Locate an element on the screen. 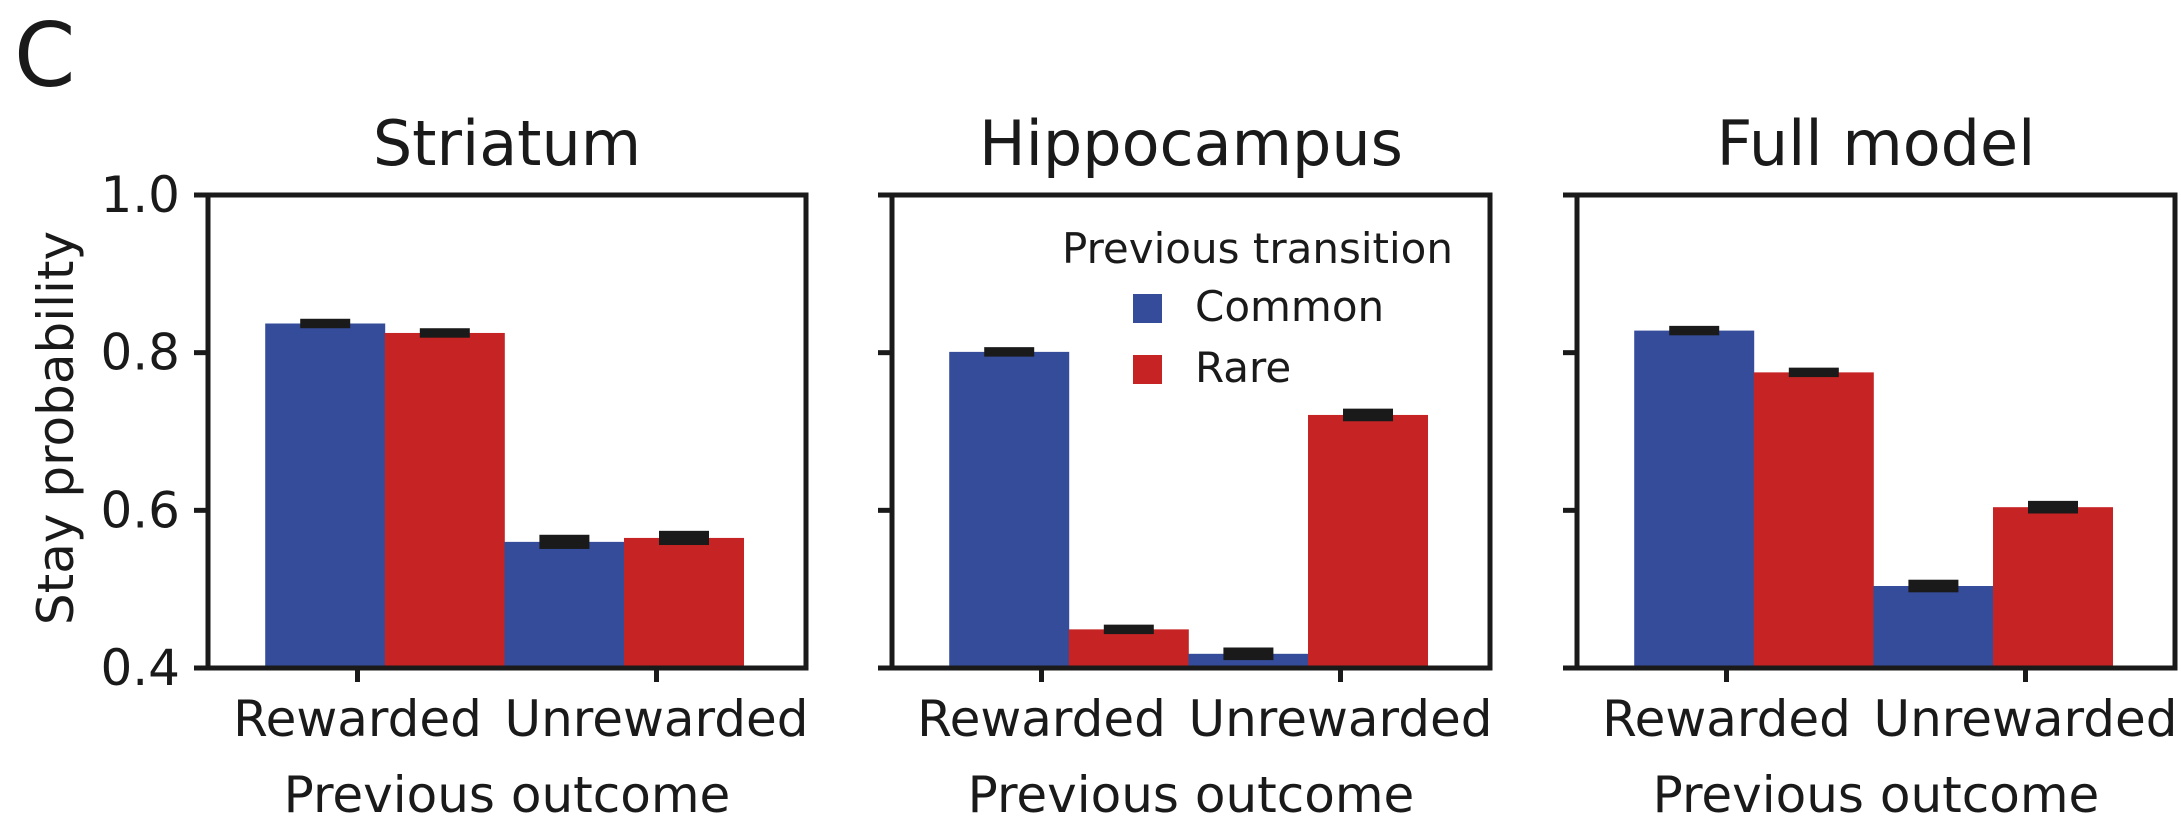 The width and height of the screenshot is (2181, 828). y-tick-label: 0.8 is located at coordinates (140, 353).